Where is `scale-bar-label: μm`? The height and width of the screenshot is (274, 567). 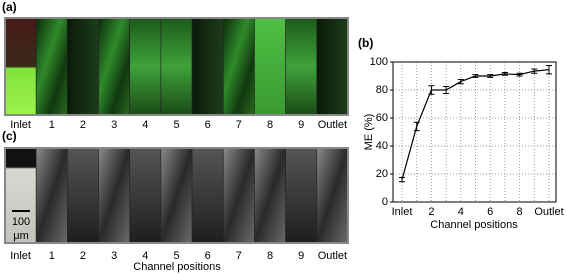 scale-bar-label: μm is located at coordinates (21, 236).